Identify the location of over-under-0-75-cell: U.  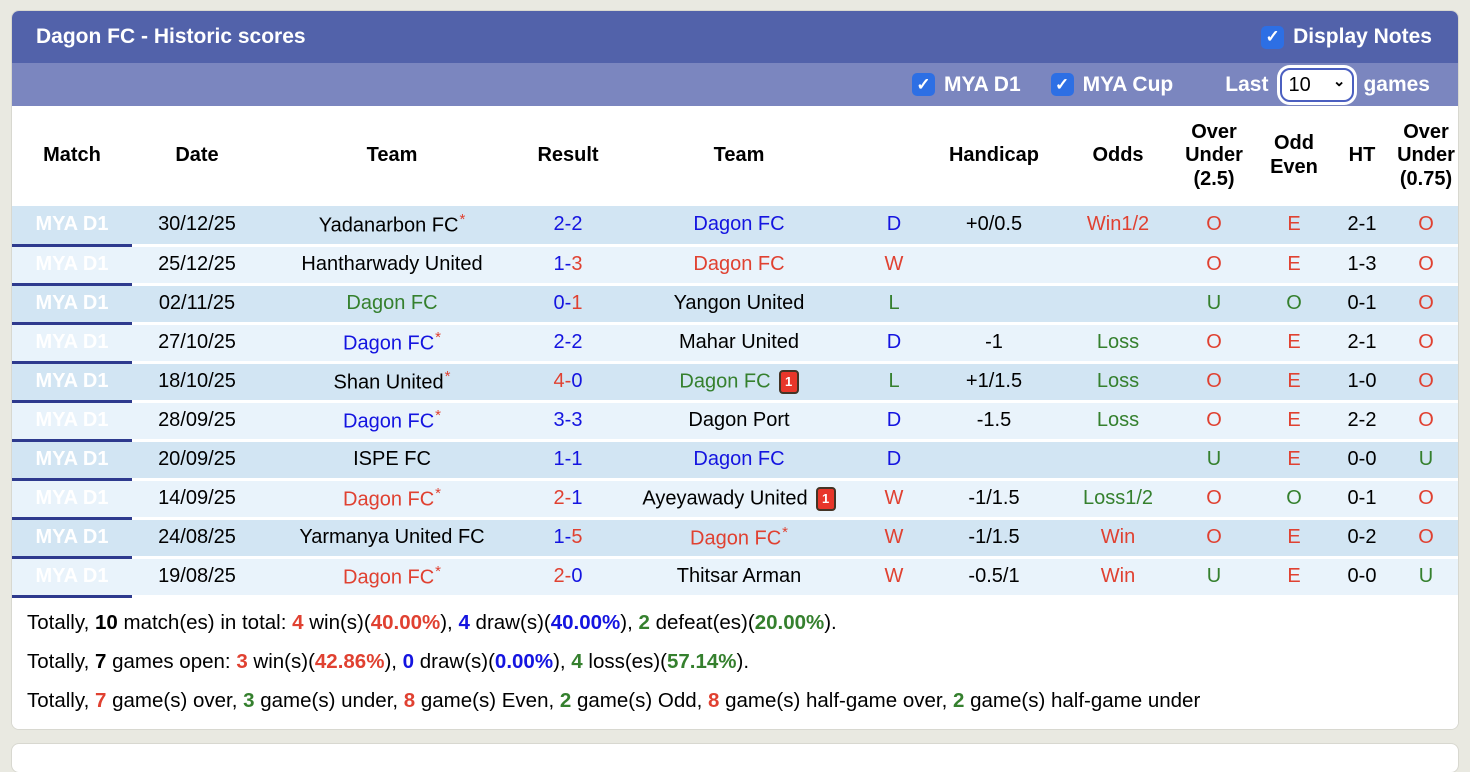
(1425, 577).